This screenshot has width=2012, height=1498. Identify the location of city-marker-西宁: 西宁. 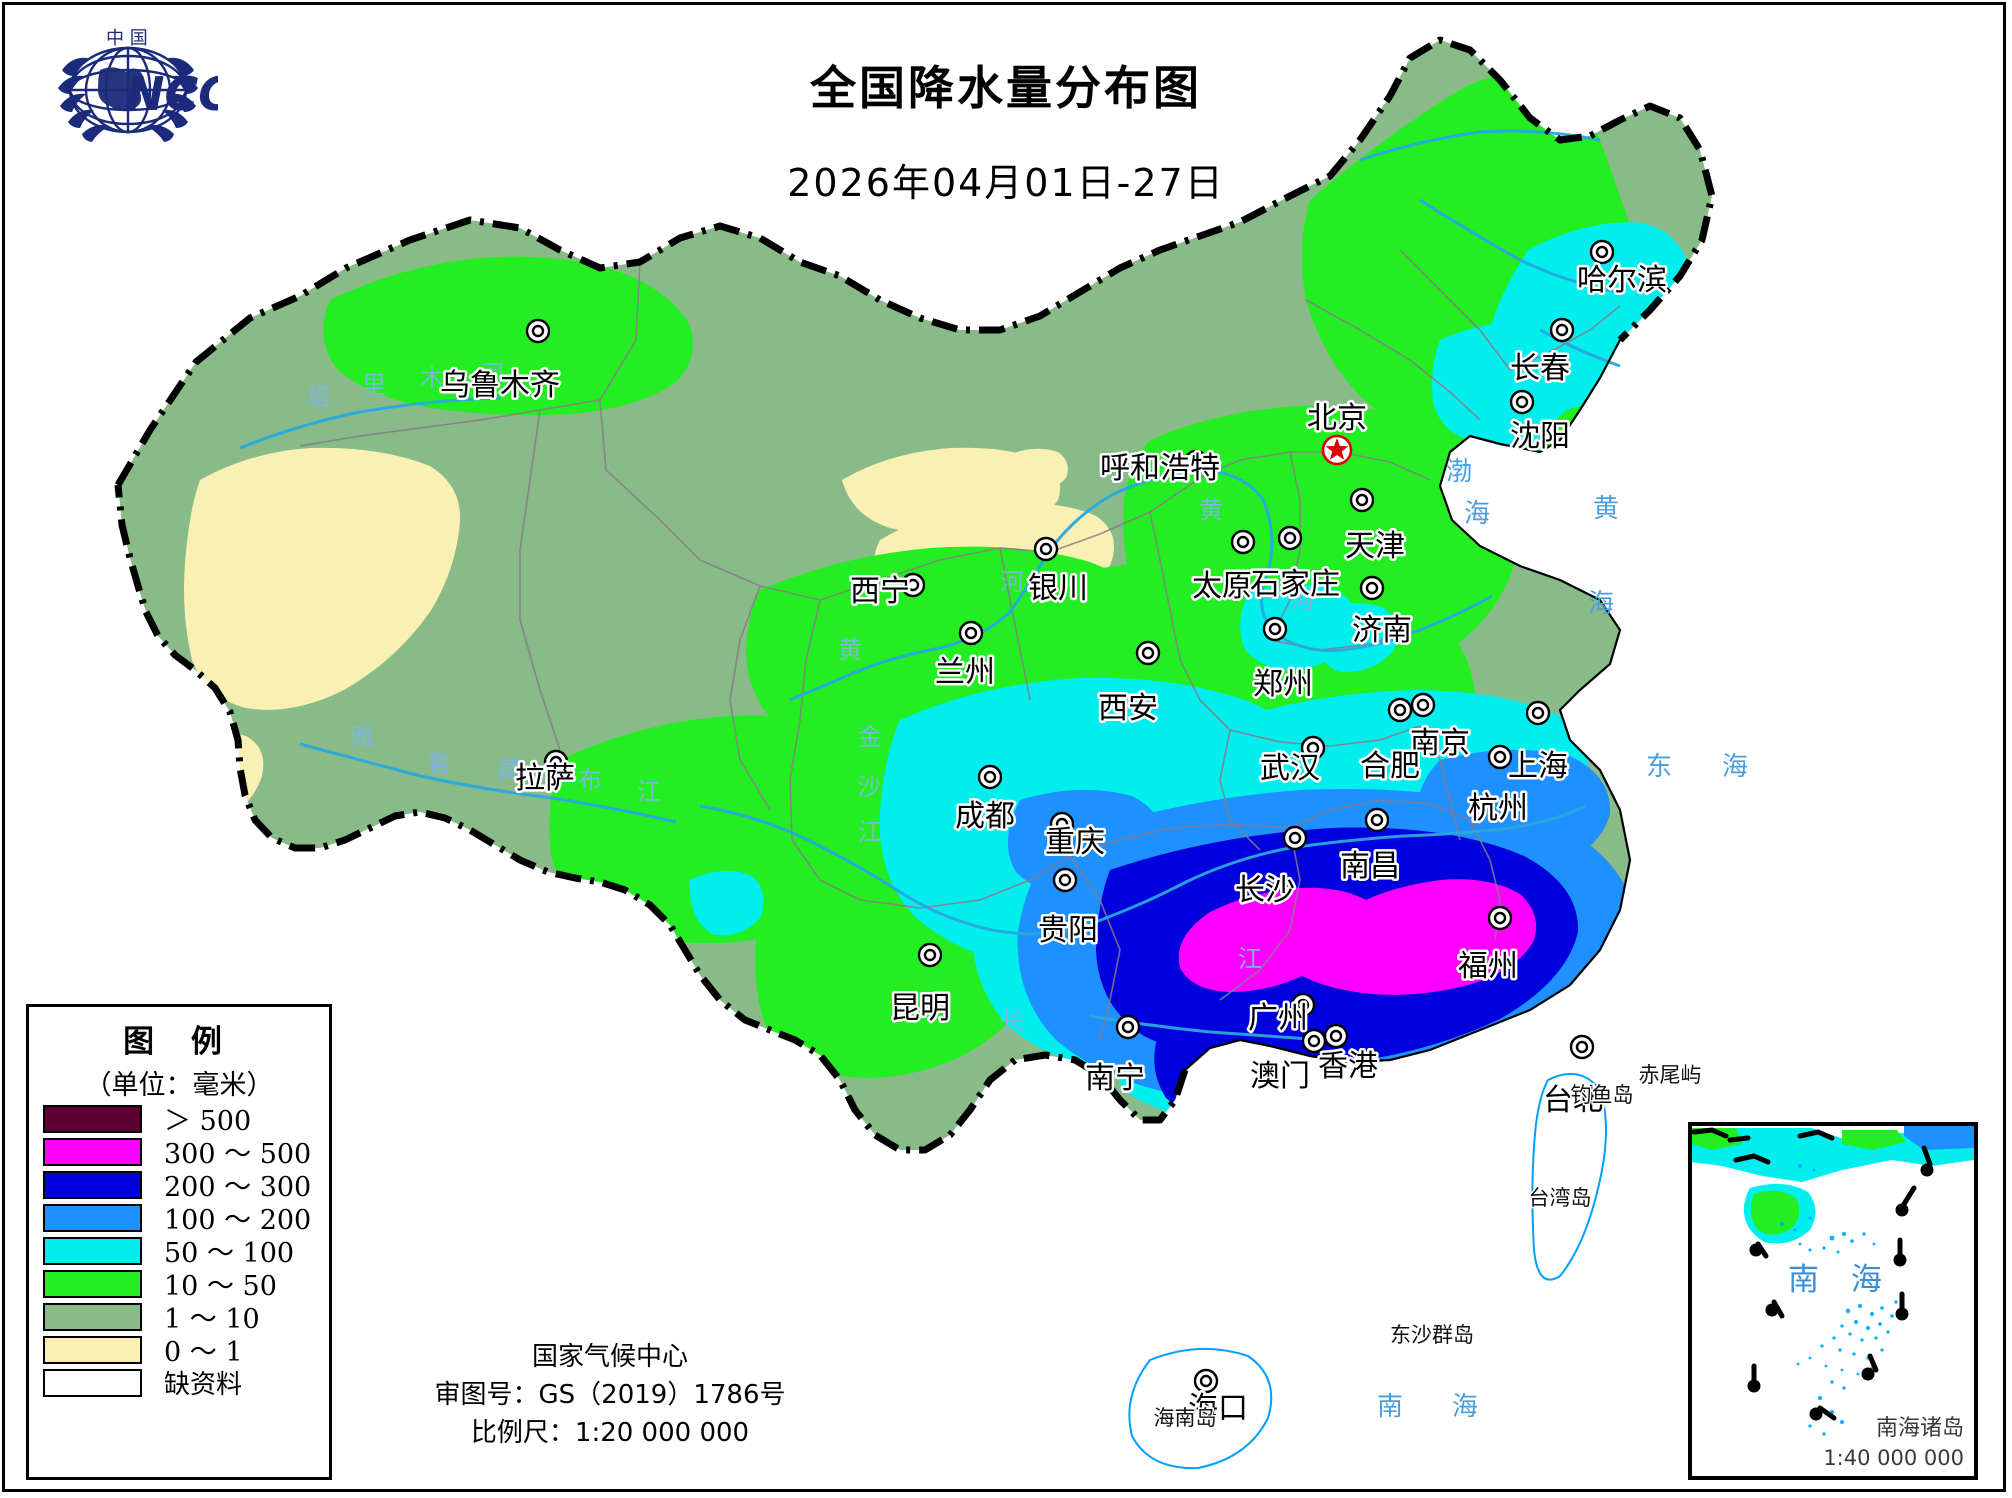
(887, 592).